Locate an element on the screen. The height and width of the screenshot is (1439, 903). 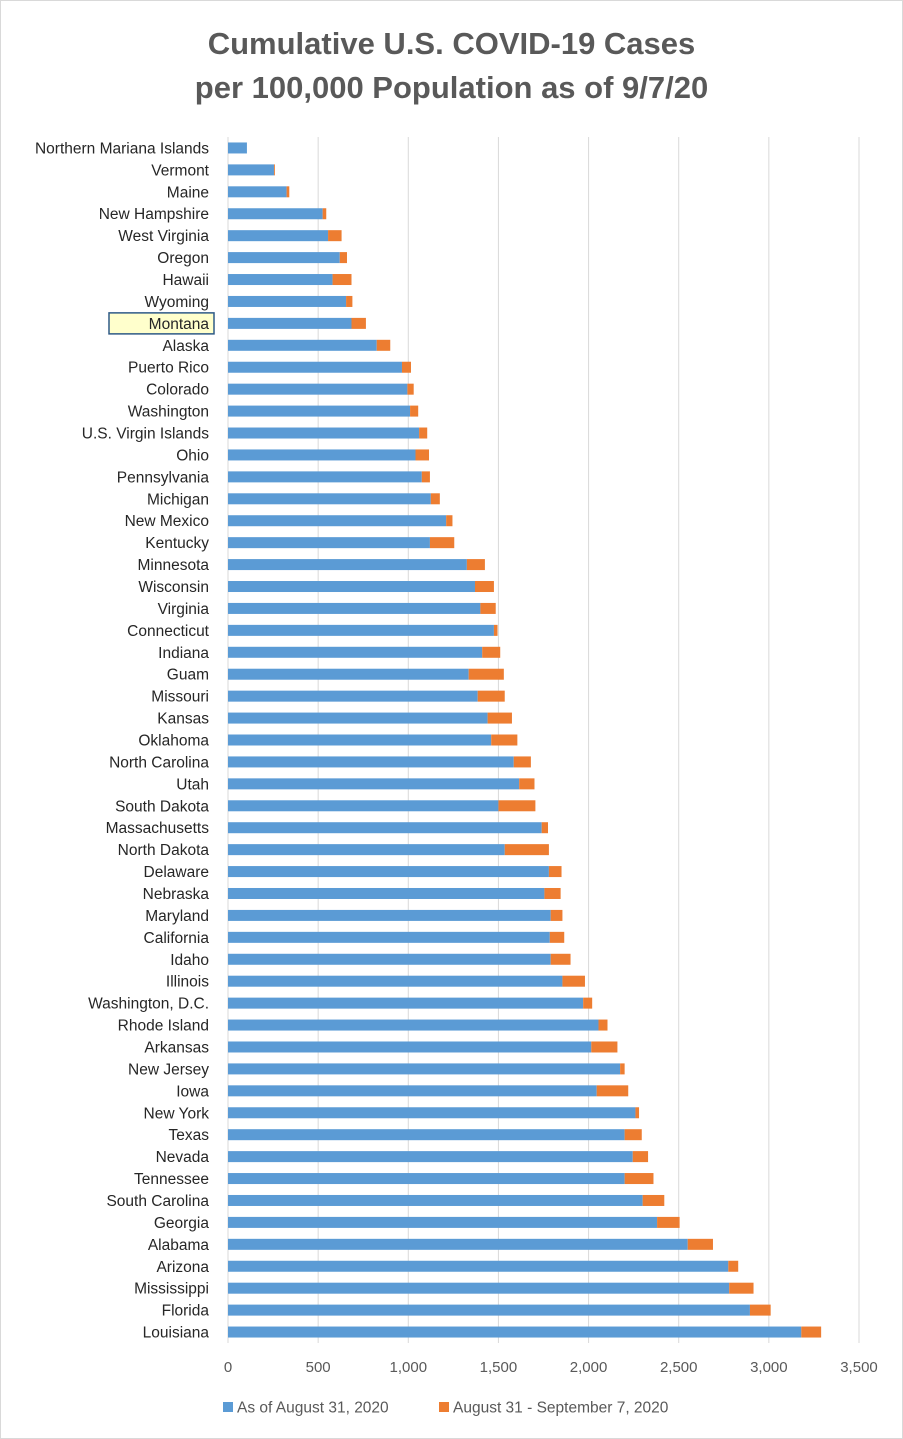
category-label-georgia: Georgia is located at coordinates (182, 1223).